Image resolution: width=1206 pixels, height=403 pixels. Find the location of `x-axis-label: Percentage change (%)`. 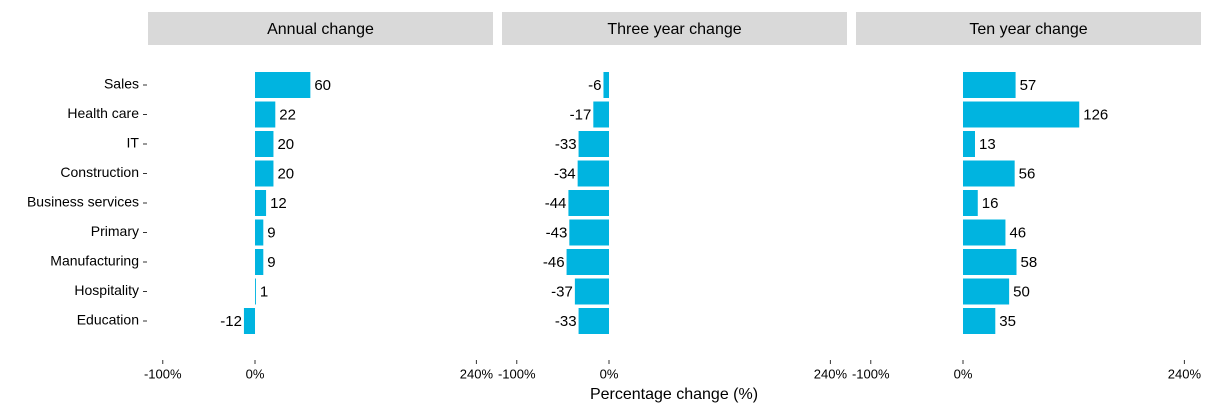

x-axis-label: Percentage change (%) is located at coordinates (674, 394).